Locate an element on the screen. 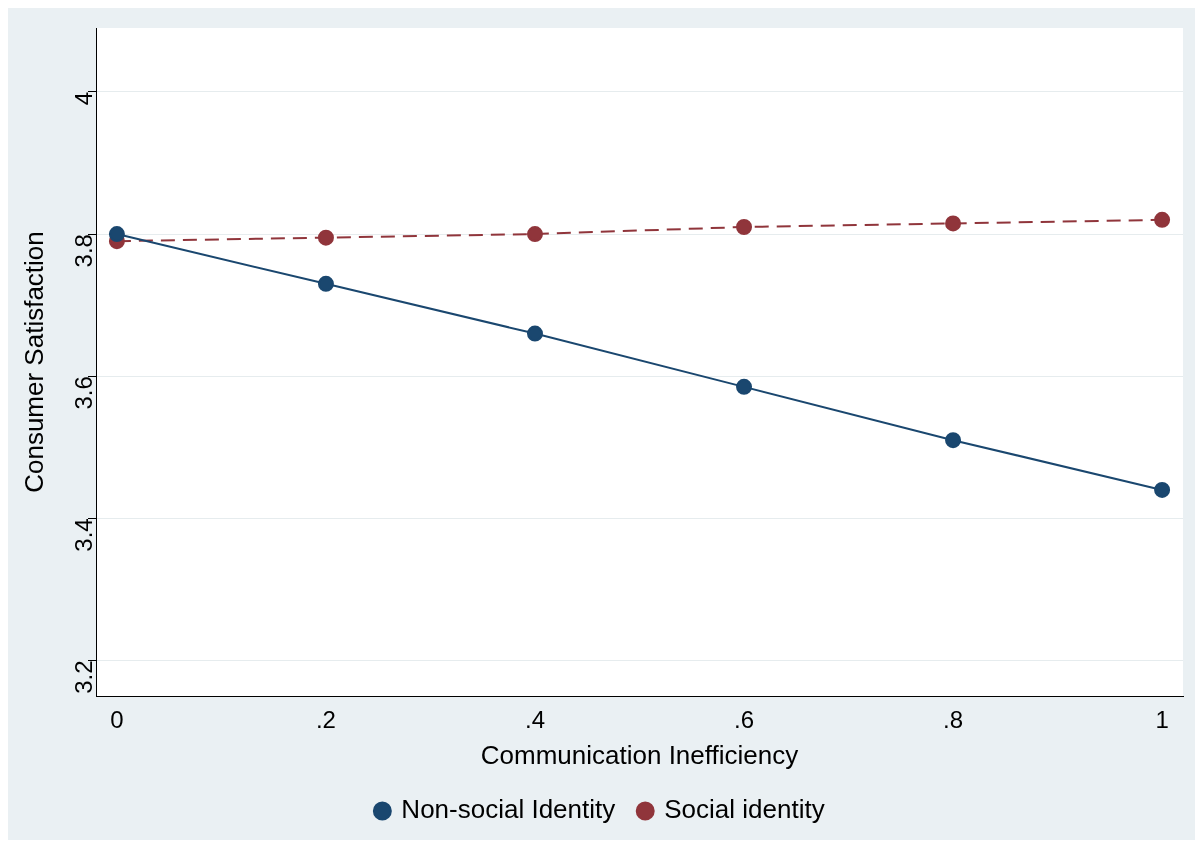 This screenshot has width=1203, height=848. y-tick-label: 3.4 is located at coordinates (83, 535).